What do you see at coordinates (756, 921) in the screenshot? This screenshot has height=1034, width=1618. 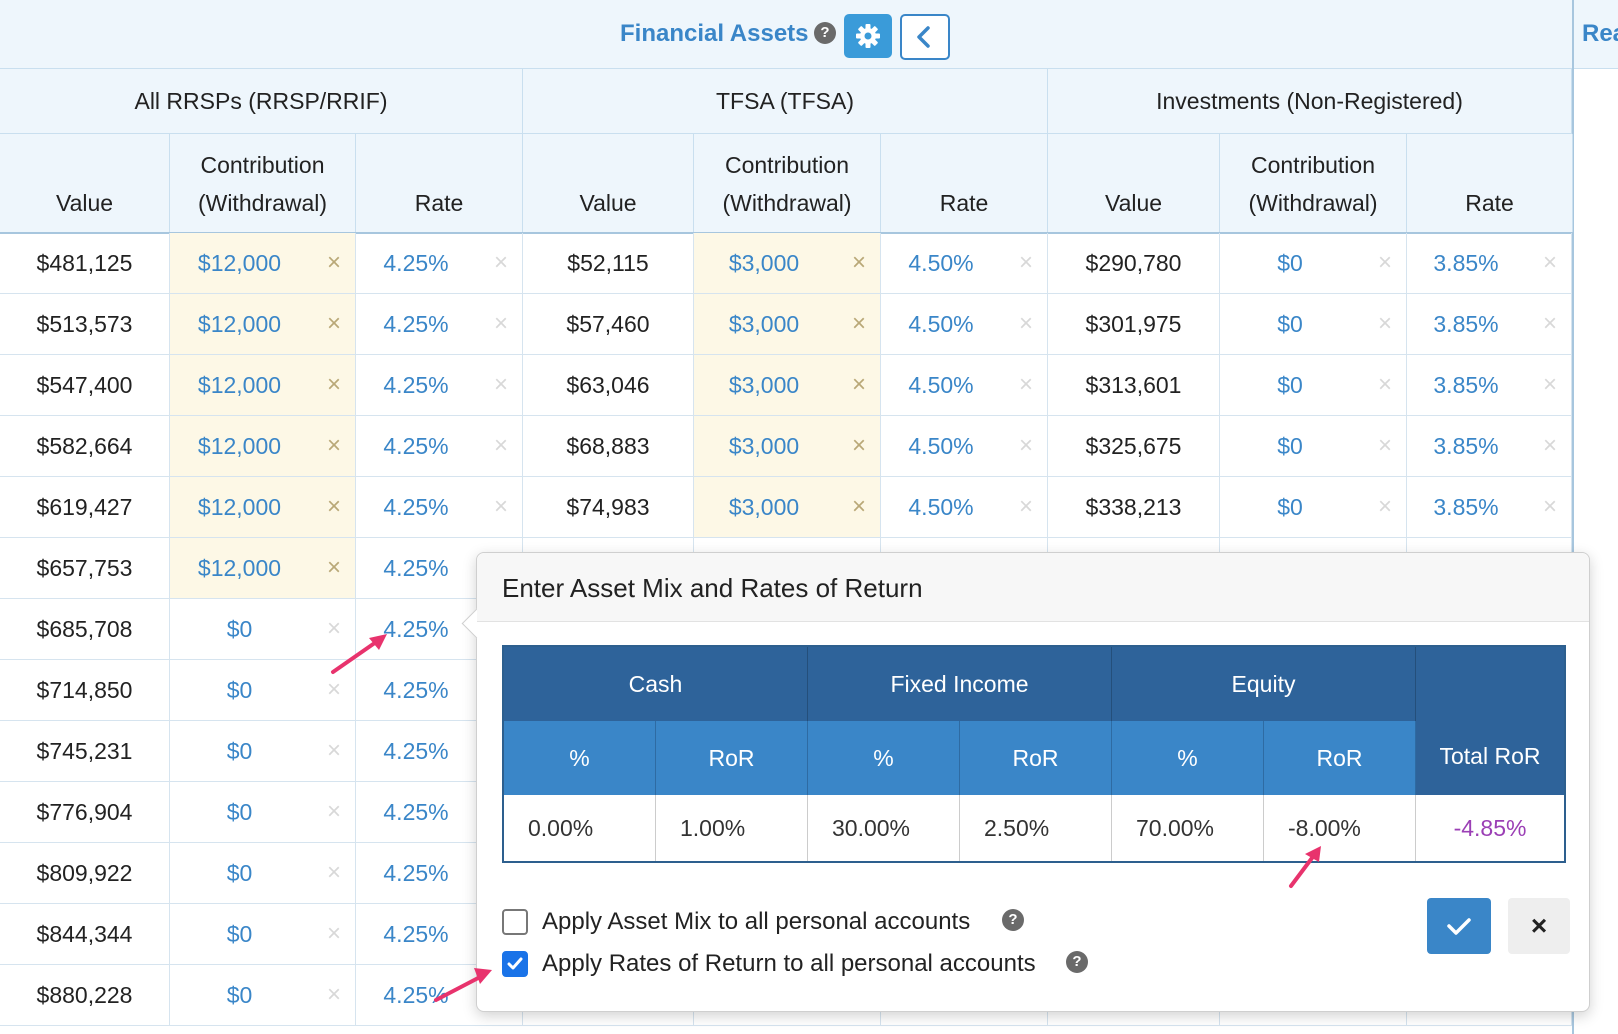 I see `apply-mix-label: Apply Asset Mix to all personal accounts` at bounding box center [756, 921].